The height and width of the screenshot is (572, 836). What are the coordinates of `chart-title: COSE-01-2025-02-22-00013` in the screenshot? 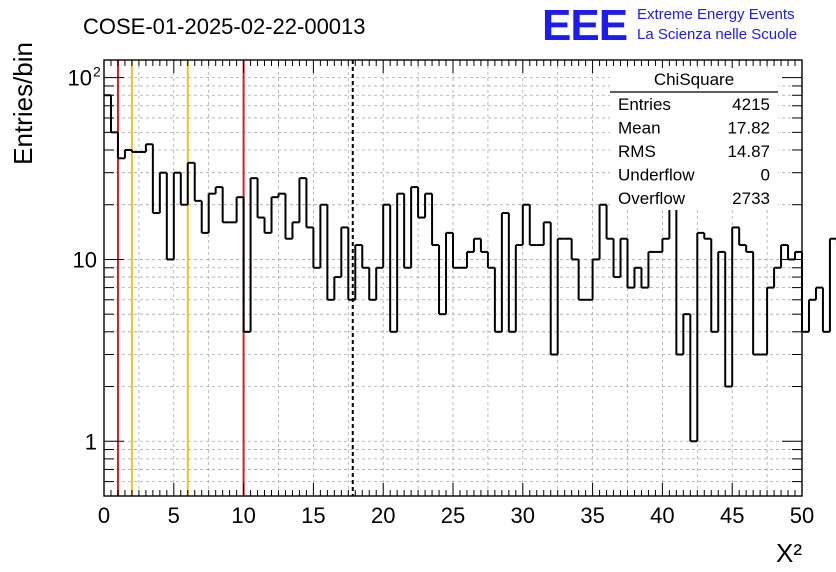 It's located at (224, 26).